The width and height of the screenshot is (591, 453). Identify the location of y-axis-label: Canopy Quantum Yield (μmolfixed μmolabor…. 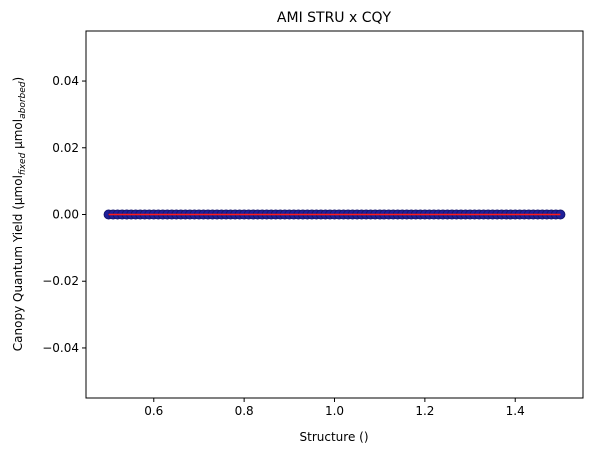
(19, 214).